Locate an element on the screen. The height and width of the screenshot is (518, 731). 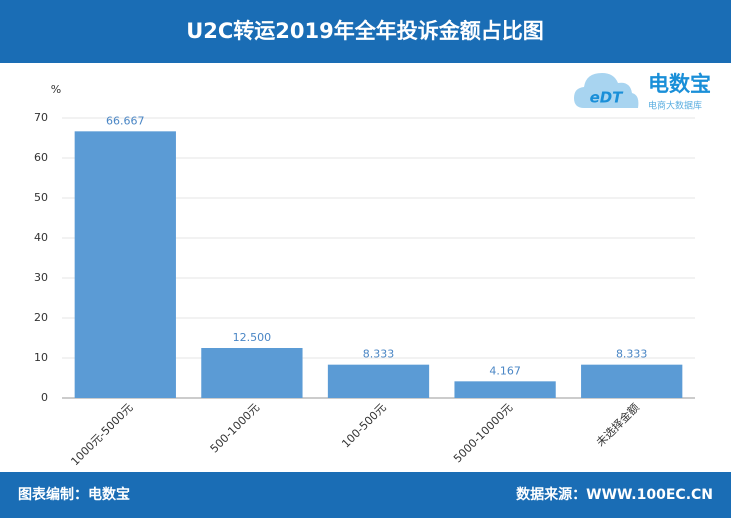
header-band is located at coordinates (365, 31).